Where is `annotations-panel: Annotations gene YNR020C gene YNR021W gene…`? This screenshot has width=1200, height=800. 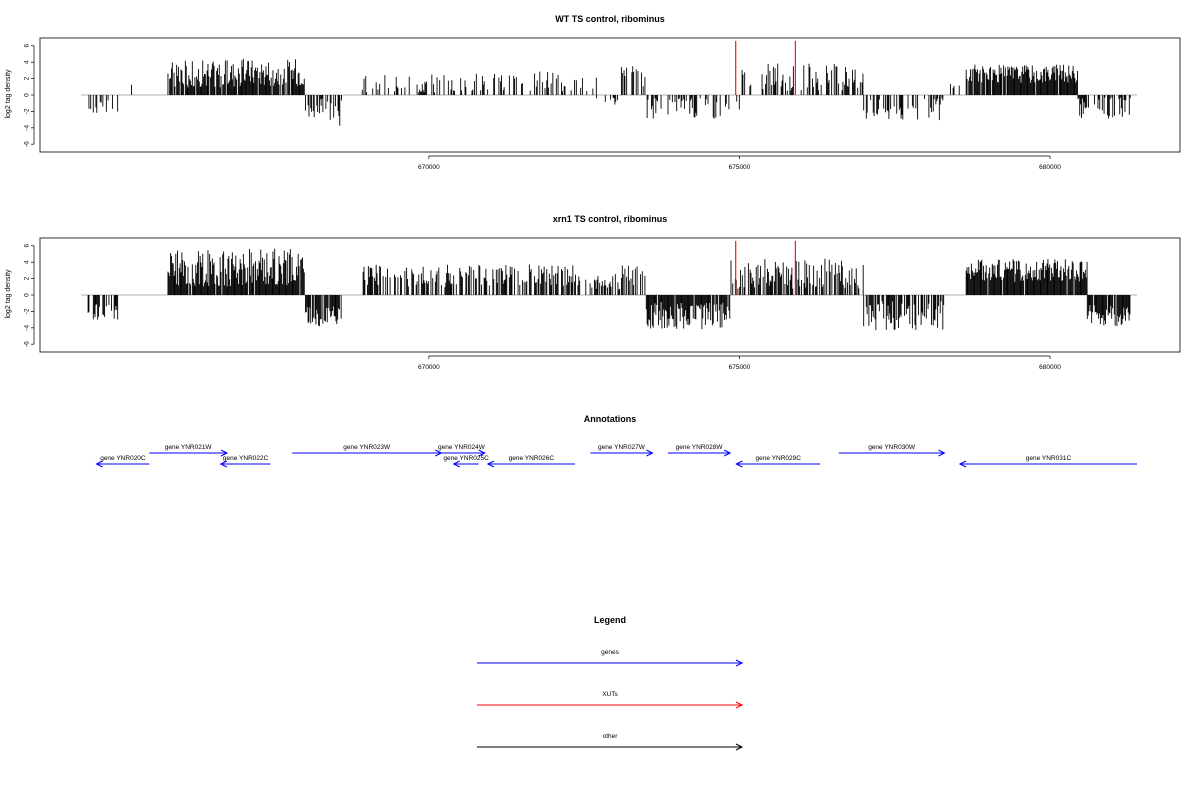 annotations-panel: Annotations gene YNR020C gene YNR021W gene… is located at coordinates (616, 441).